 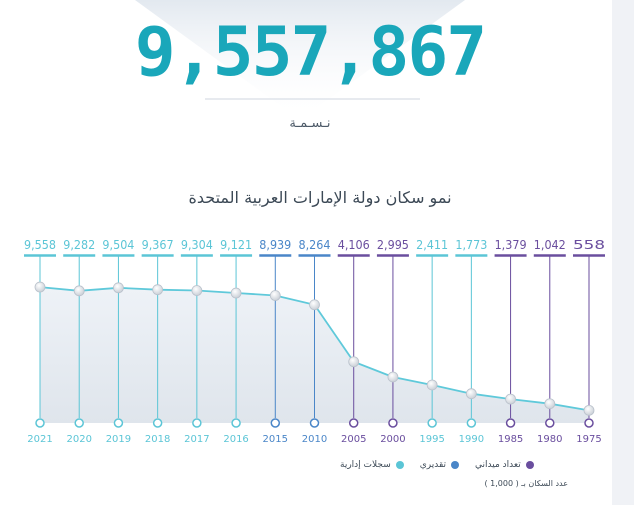 What do you see at coordinates (471, 244) in the screenshot?
I see `value-label-1990: 1,773` at bounding box center [471, 244].